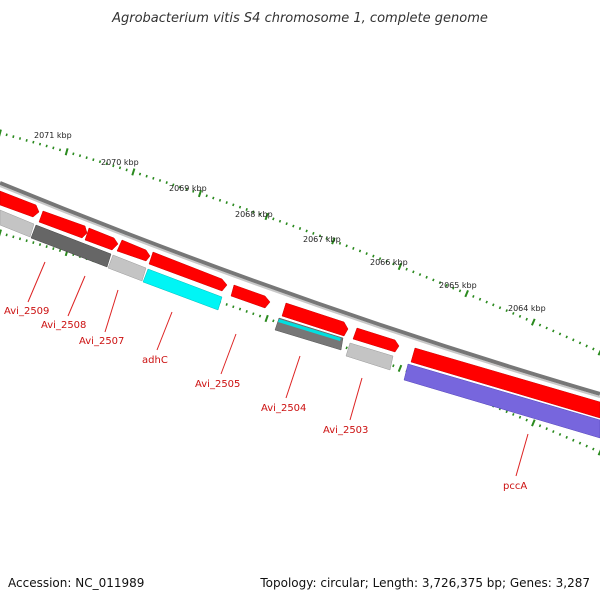  What do you see at coordinates (71, 246) in the screenshot?
I see `gene-Avi_2508-bar` at bounding box center [71, 246].